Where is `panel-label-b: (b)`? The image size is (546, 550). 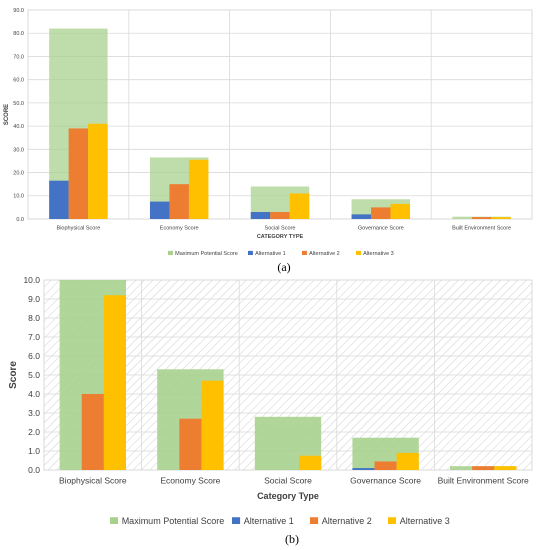
panel-label-b: (b) is located at coordinates (292, 539).